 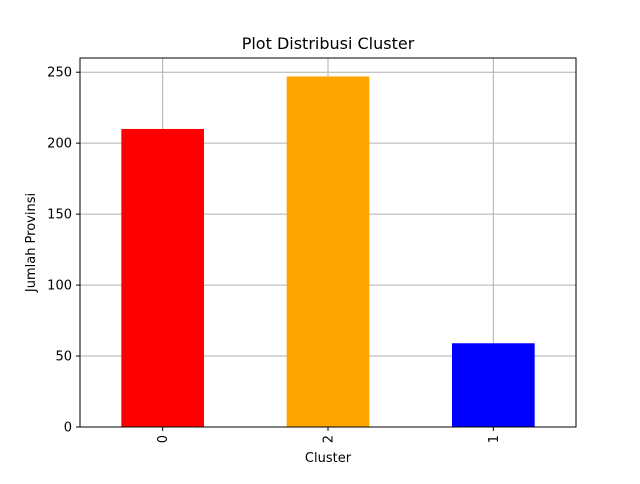 What do you see at coordinates (329, 439) in the screenshot?
I see `x-tick-label: 2` at bounding box center [329, 439].